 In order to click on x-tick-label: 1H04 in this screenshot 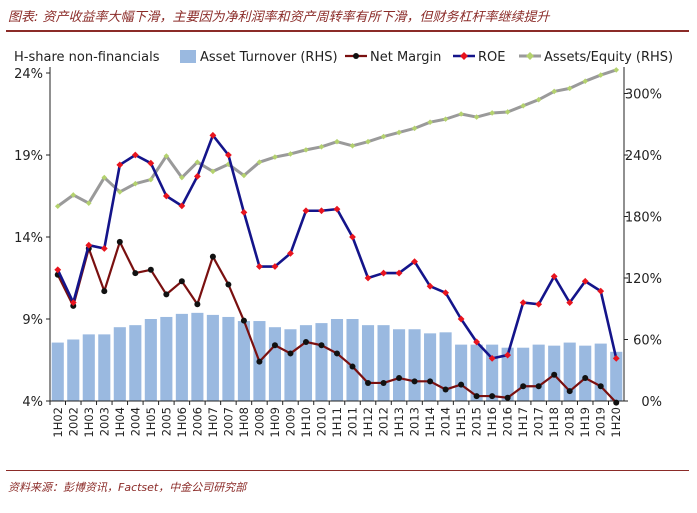, I will do `click(120, 422)`.